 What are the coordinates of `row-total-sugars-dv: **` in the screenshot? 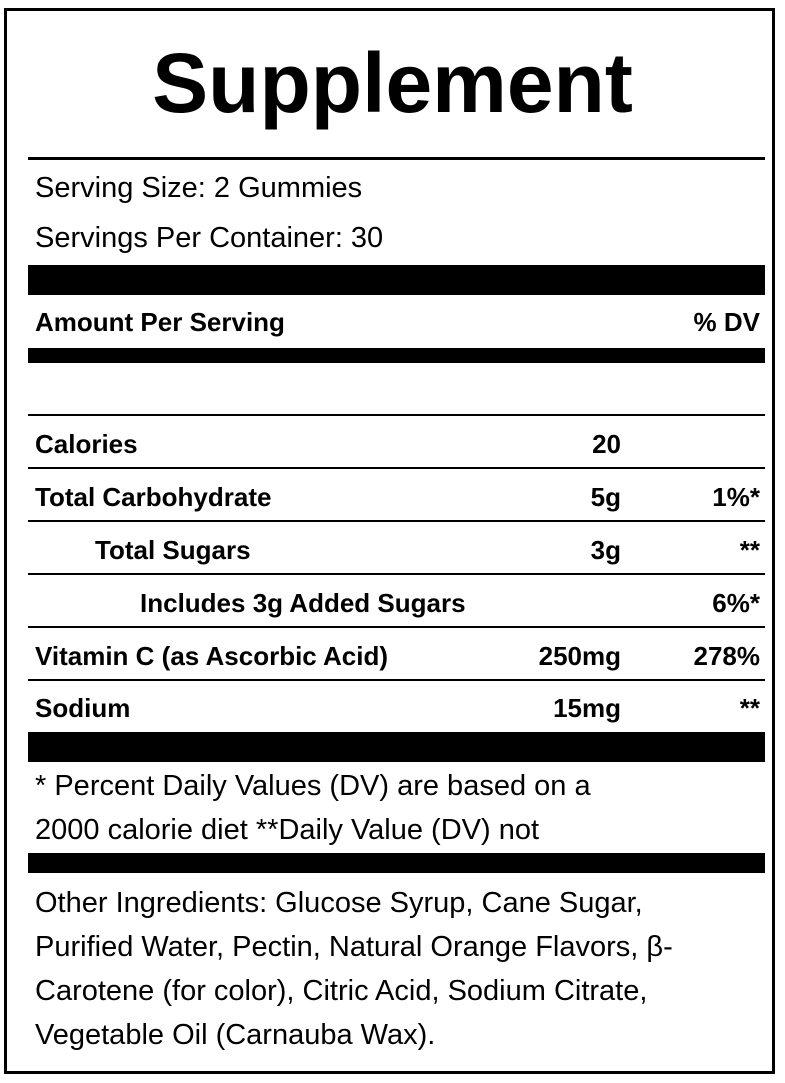 It's located at (749, 550).